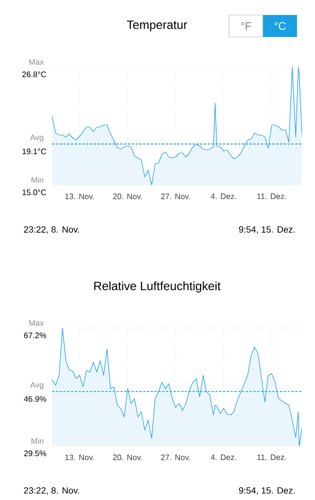 This screenshot has width=315, height=500. I want to click on y-tick-label: 29.5%, so click(35, 453).